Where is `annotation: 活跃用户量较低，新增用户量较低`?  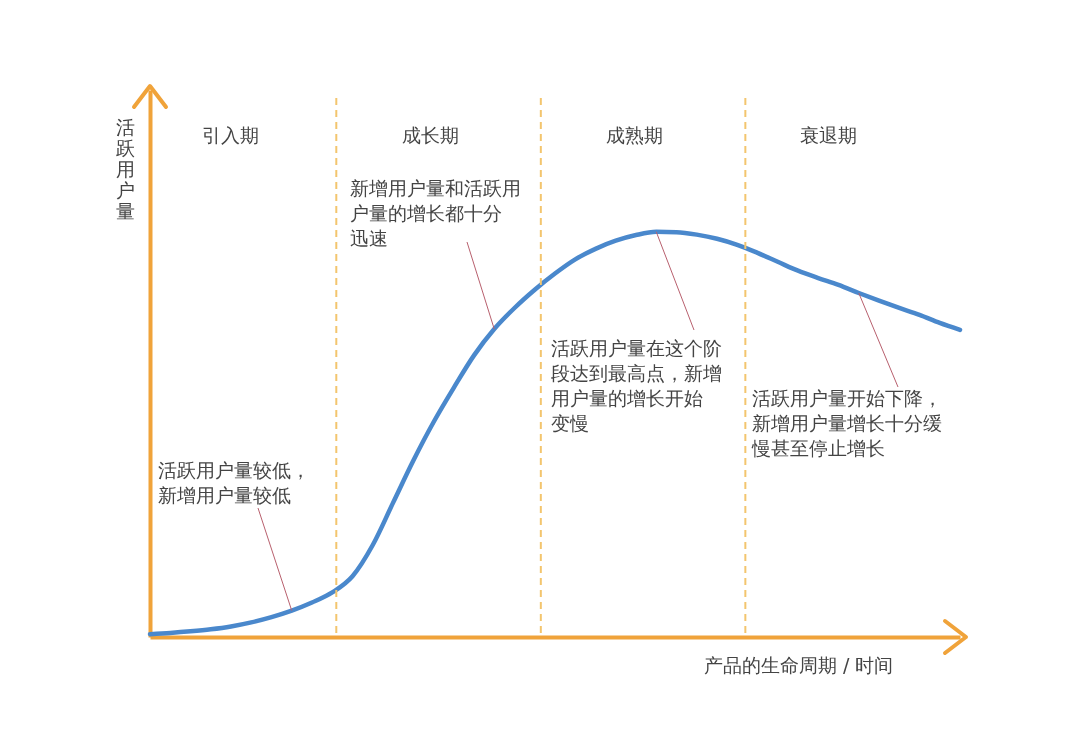
annotation: 活跃用户量较低，新增用户量较低 is located at coordinates (234, 482).